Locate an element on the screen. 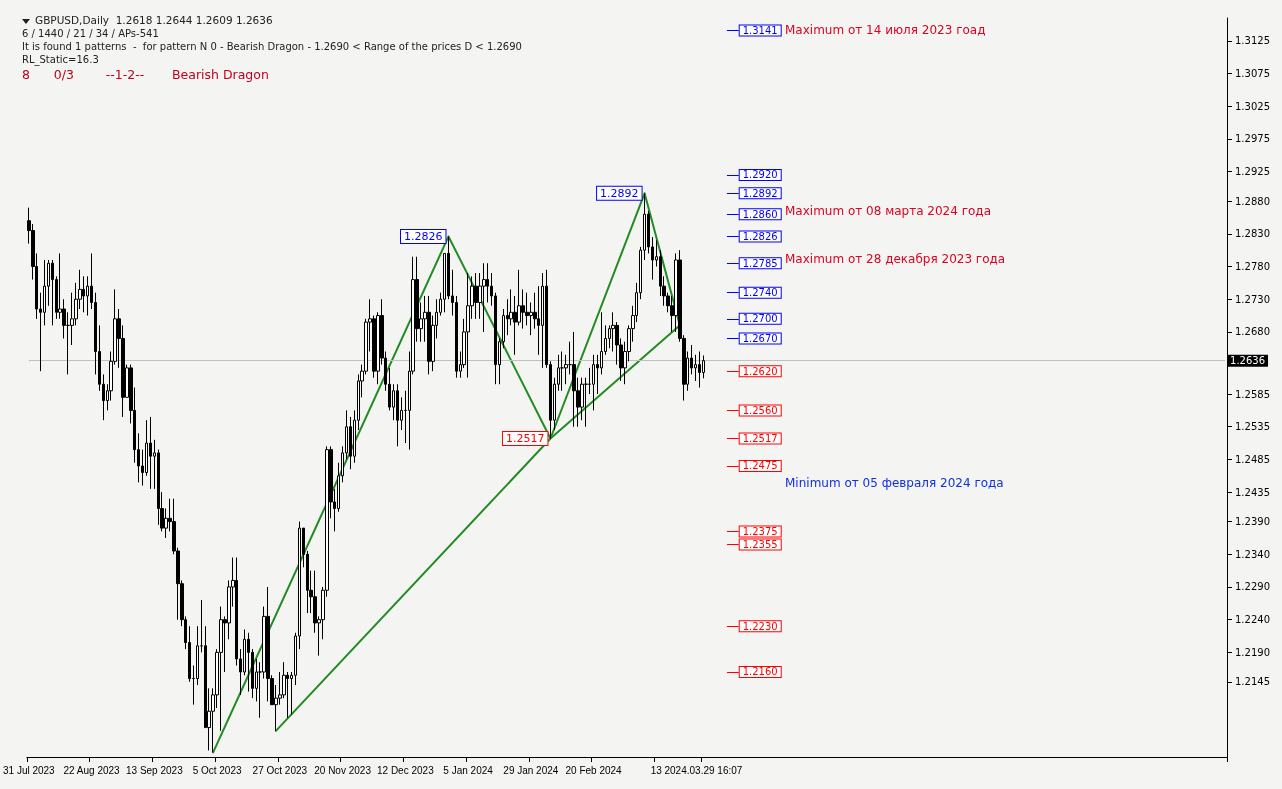  x-tick-label: 31 Jul 2023 is located at coordinates (29, 770).